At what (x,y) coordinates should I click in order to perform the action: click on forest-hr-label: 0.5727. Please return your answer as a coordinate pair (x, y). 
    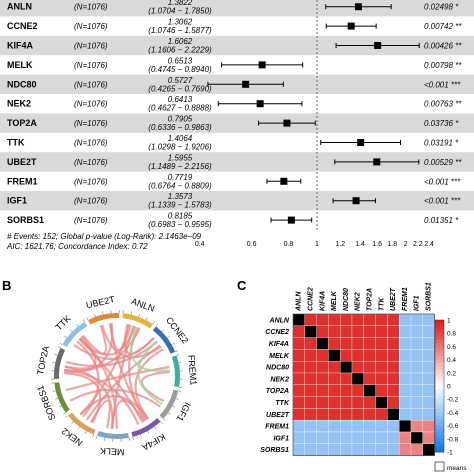
    Looking at the image, I should click on (180, 80).